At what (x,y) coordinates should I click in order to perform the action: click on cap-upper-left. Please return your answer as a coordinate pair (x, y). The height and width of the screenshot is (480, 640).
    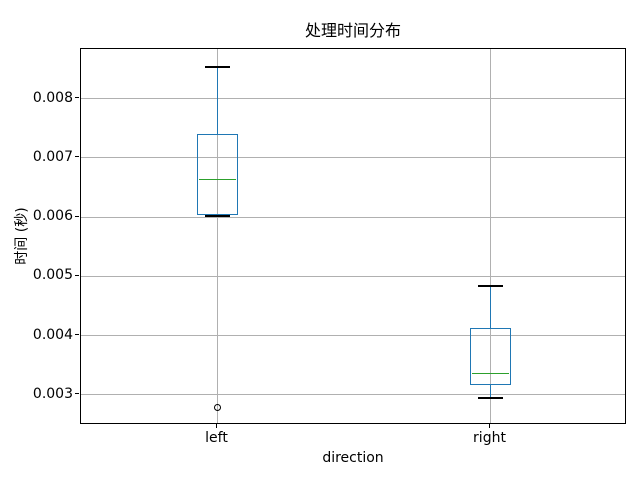
    Looking at the image, I should click on (217, 66).